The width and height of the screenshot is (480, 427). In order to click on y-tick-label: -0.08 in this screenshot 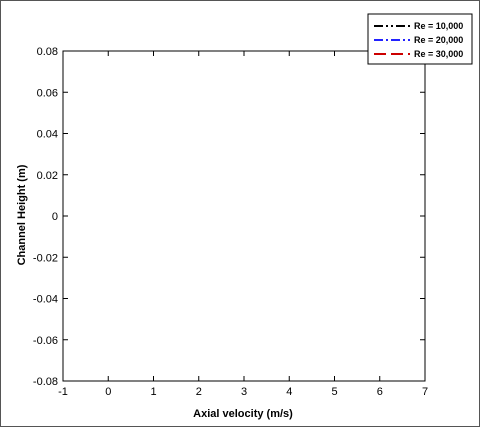, I will do `click(45, 382)`.